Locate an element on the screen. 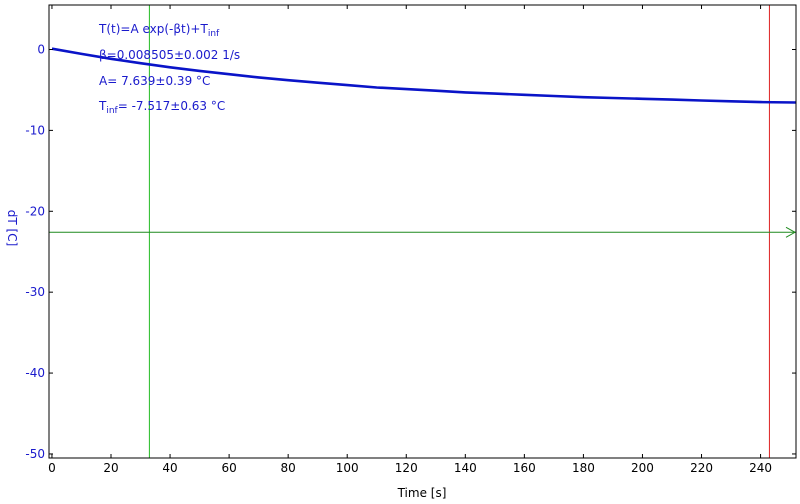 The image size is (800, 504). x-tick-label: 60 is located at coordinates (228, 468).